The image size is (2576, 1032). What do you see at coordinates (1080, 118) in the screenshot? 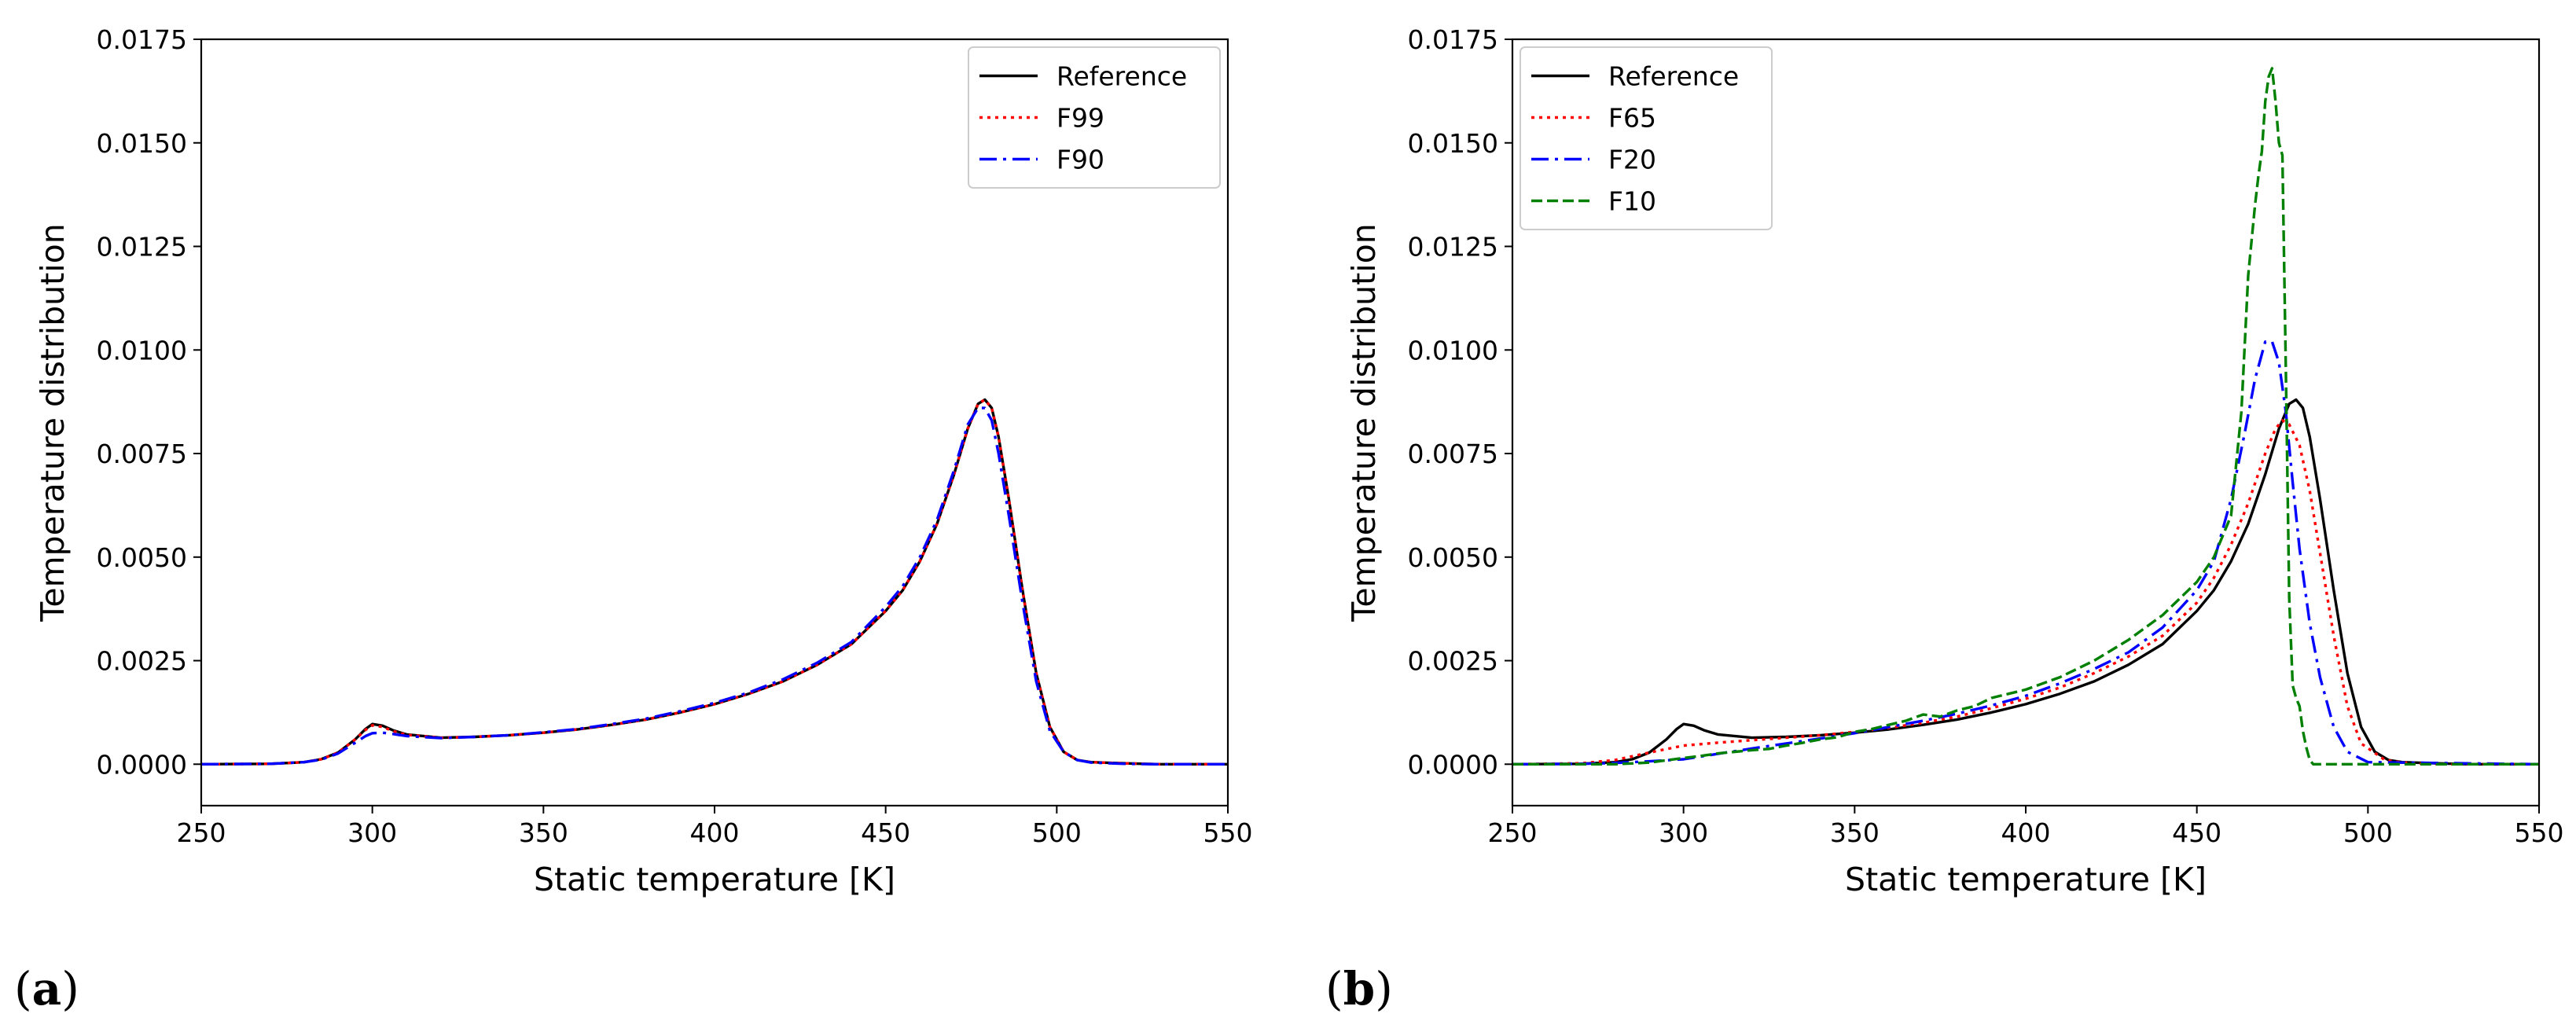
I see `legend-label-f99: F99` at bounding box center [1080, 118].